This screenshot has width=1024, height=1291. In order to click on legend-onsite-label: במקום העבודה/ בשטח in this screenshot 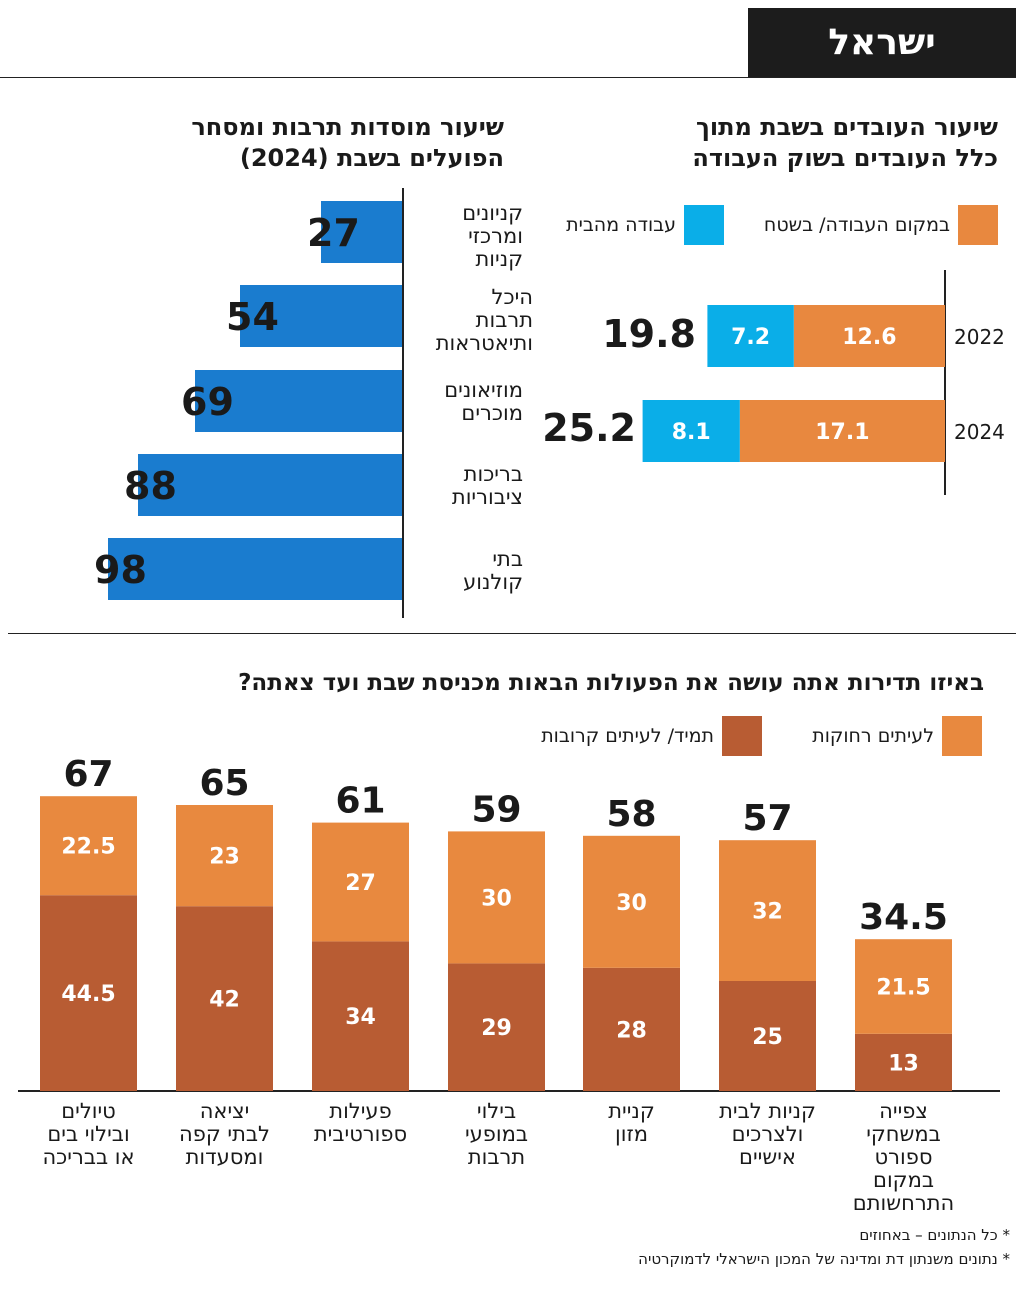, I will do `click(856, 225)`.